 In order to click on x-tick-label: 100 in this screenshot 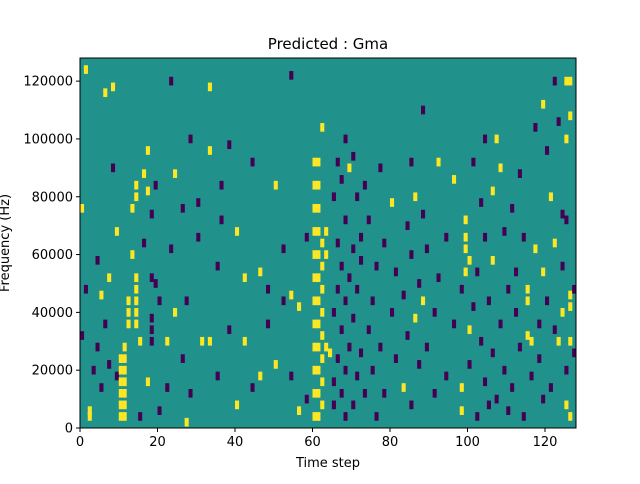, I will do `click(467, 442)`.